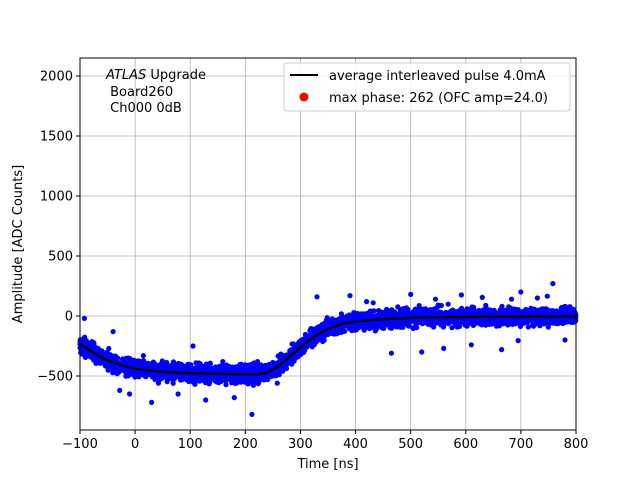 This screenshot has width=640, height=480. I want to click on annotation-atlas: ATLAS, so click(125, 75).